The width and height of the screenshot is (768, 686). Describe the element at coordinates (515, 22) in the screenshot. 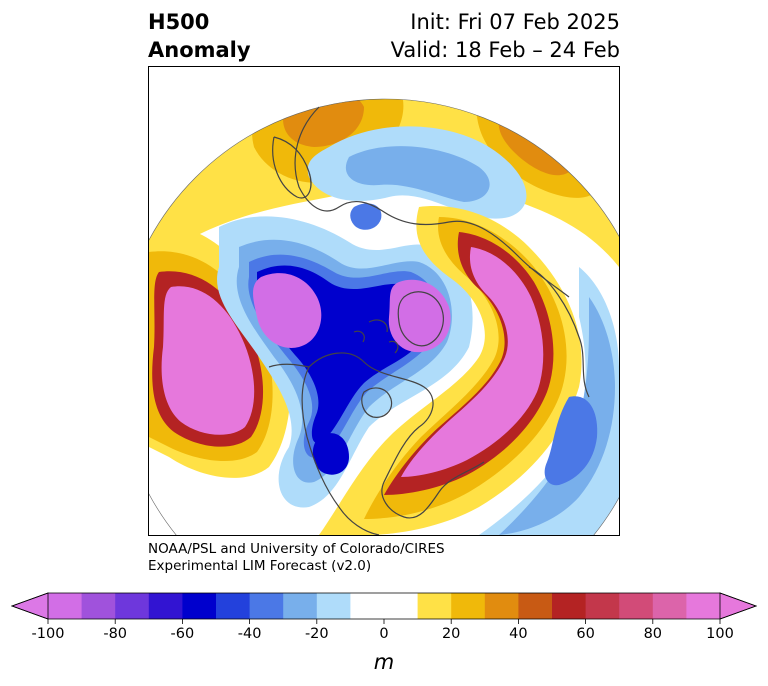

I see `init-date: Init: Fri 07 Feb 2025` at that location.